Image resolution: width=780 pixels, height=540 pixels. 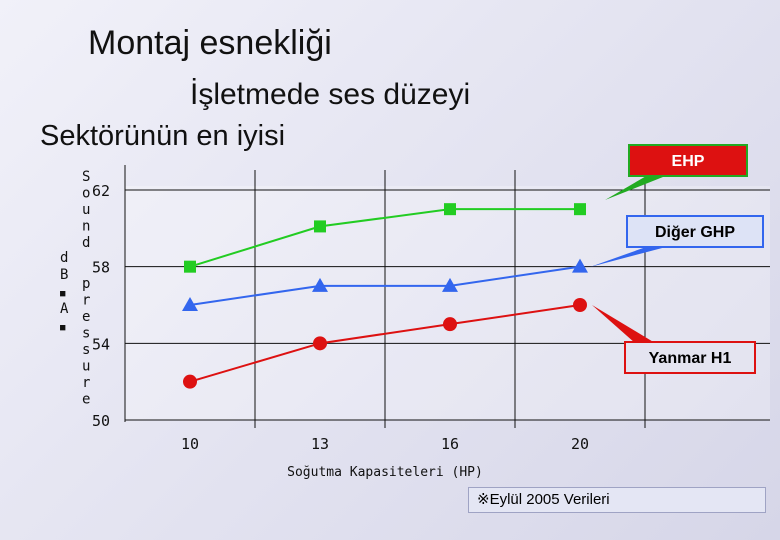 I want to click on callout-1: Diğer GHP, so click(x=677, y=241).